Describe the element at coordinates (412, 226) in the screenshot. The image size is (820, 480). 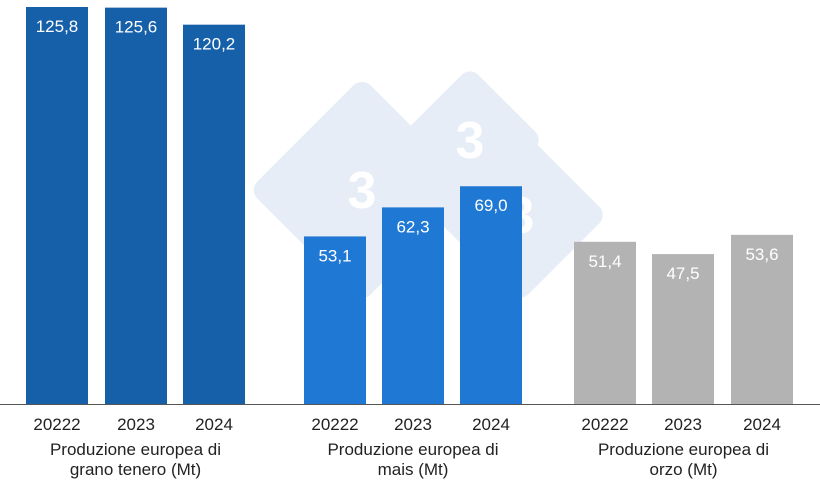
I see `data-label: 62,3` at that location.